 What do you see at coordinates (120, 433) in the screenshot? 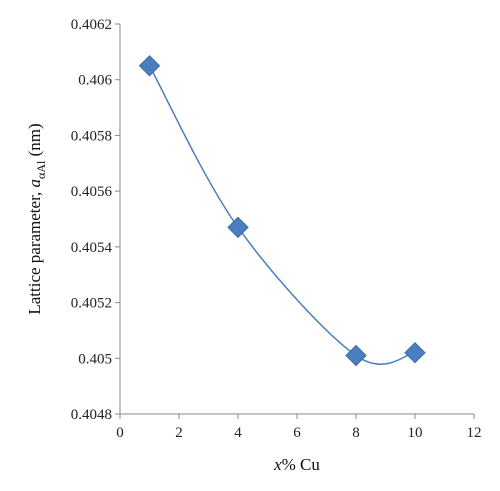
I see `x-tick-label: 0` at bounding box center [120, 433].